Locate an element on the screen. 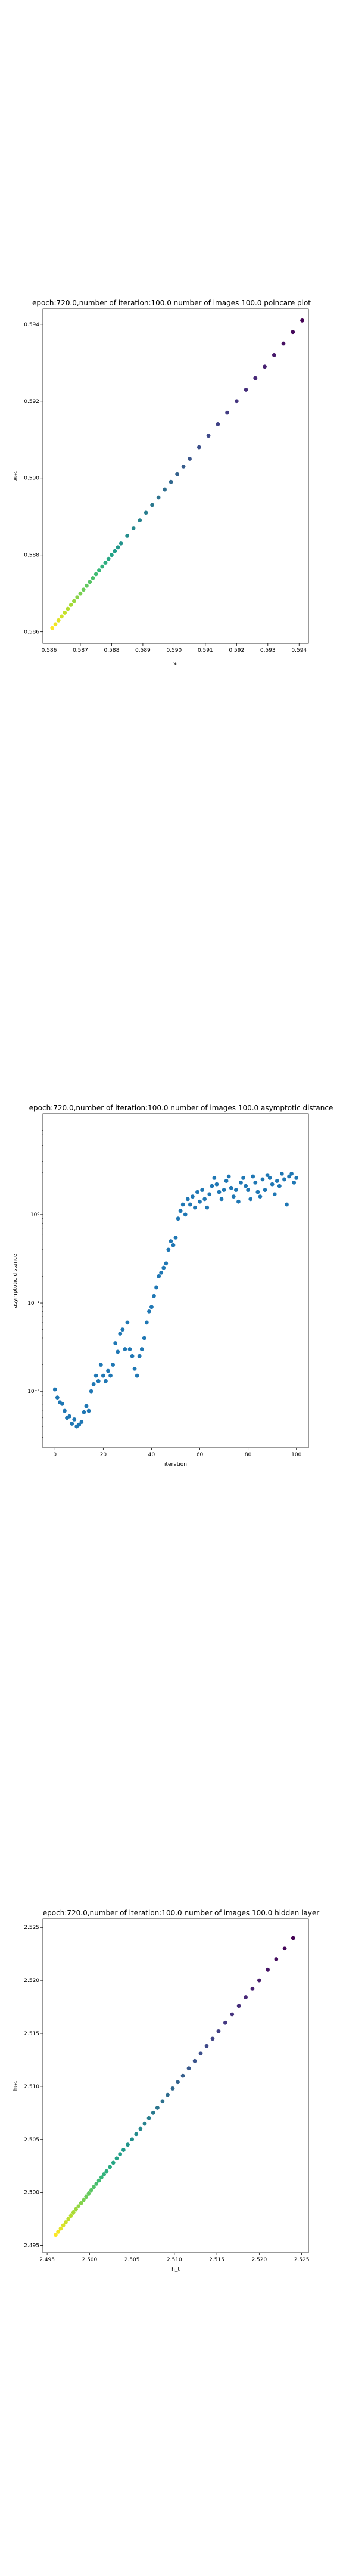 The image size is (343, 2576). chart-1-y-axis-label: xₜ₊₁ is located at coordinates (16, 476).